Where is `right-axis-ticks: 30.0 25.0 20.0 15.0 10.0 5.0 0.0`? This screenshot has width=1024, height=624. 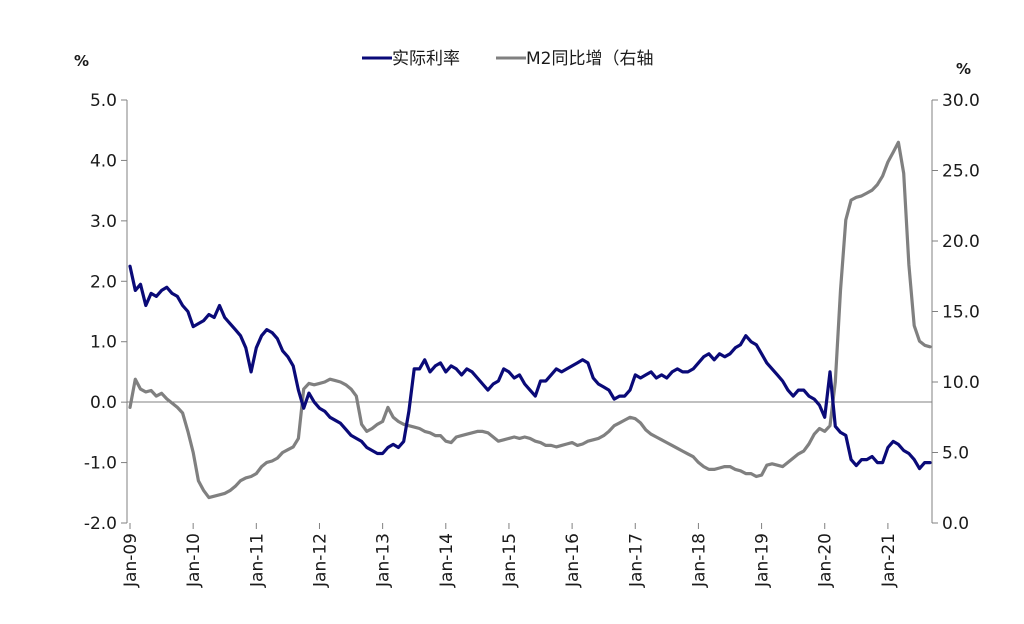 right-axis-ticks: 30.0 25.0 20.0 15.0 10.0 5.0 0.0 is located at coordinates (956, 312).